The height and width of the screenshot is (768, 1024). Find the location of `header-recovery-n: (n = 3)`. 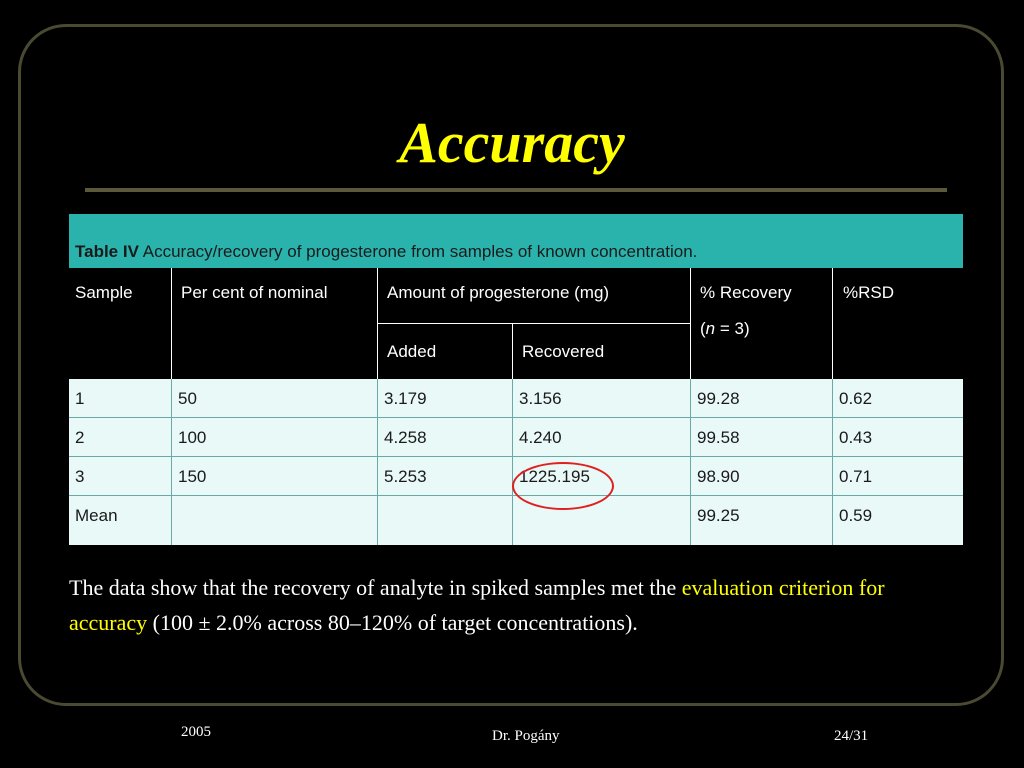

header-recovery-n: (n = 3) is located at coordinates (725, 329).